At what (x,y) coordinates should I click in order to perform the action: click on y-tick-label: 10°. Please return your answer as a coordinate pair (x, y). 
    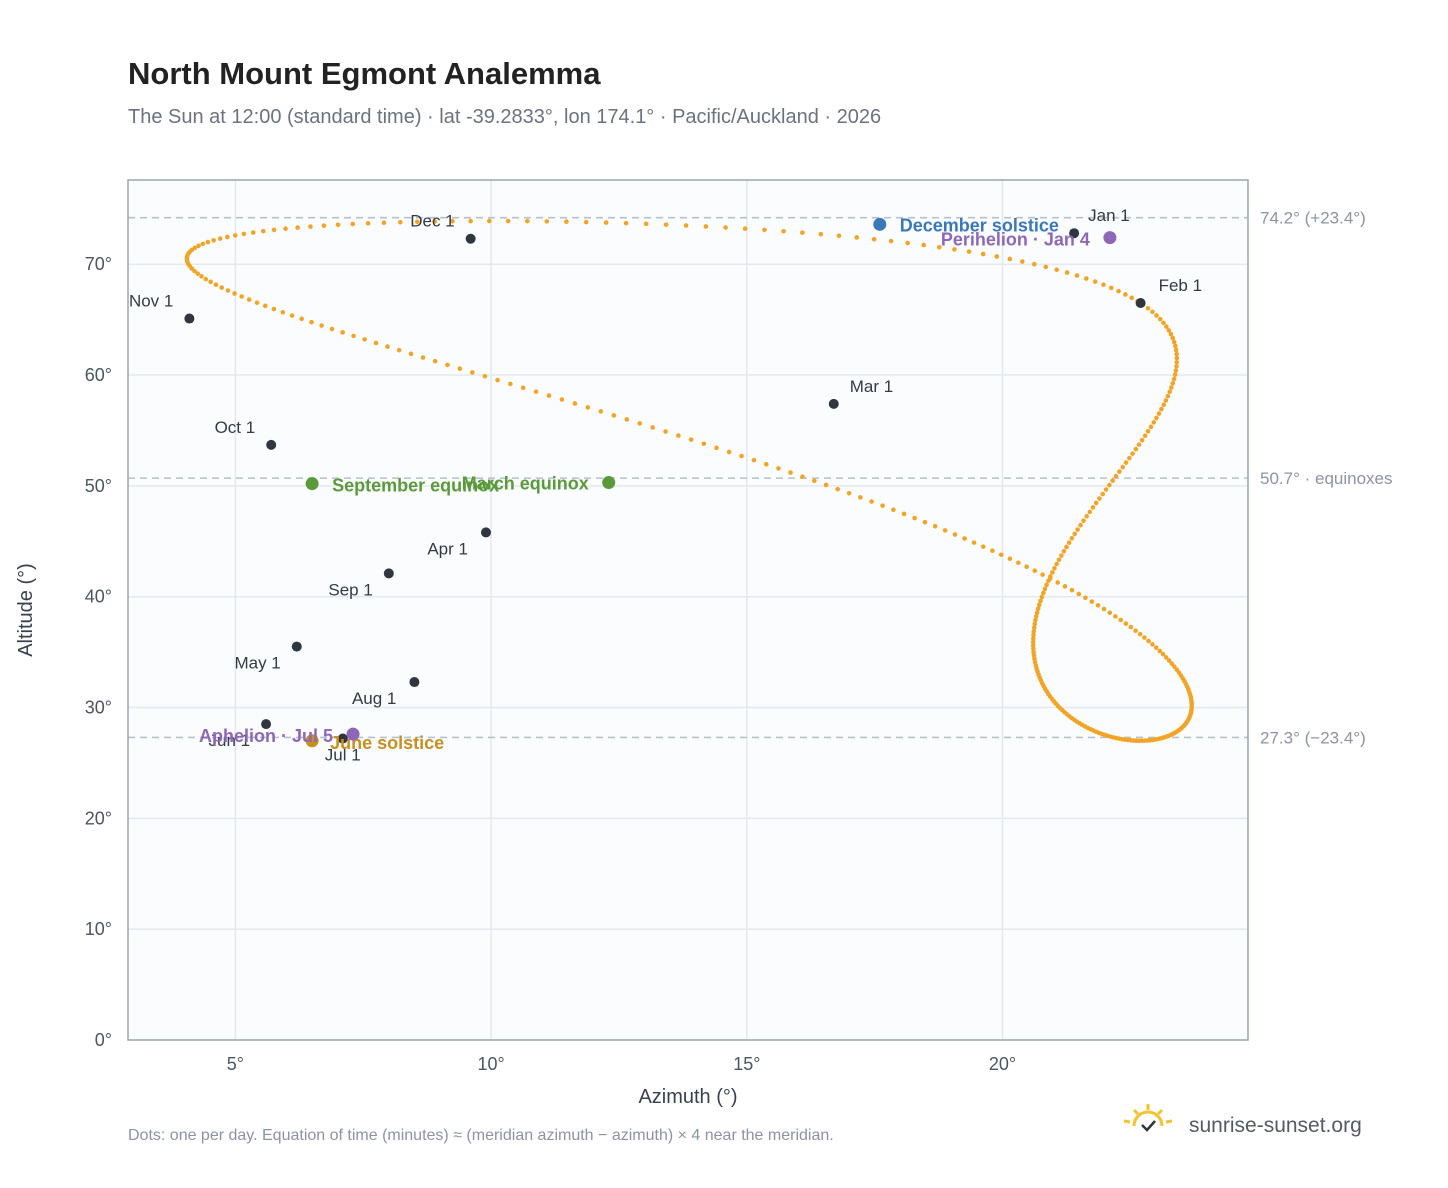
    Looking at the image, I should click on (98, 929).